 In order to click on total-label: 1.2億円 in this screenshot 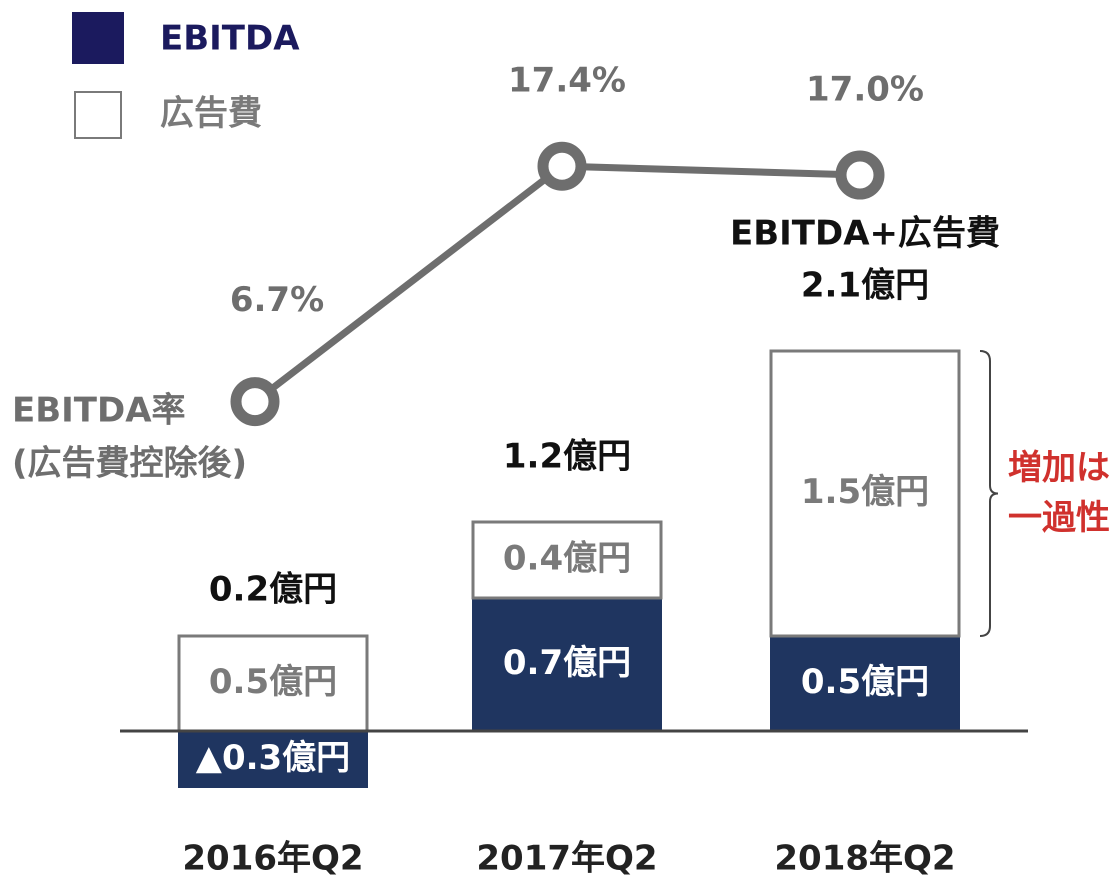, I will do `click(567, 457)`.